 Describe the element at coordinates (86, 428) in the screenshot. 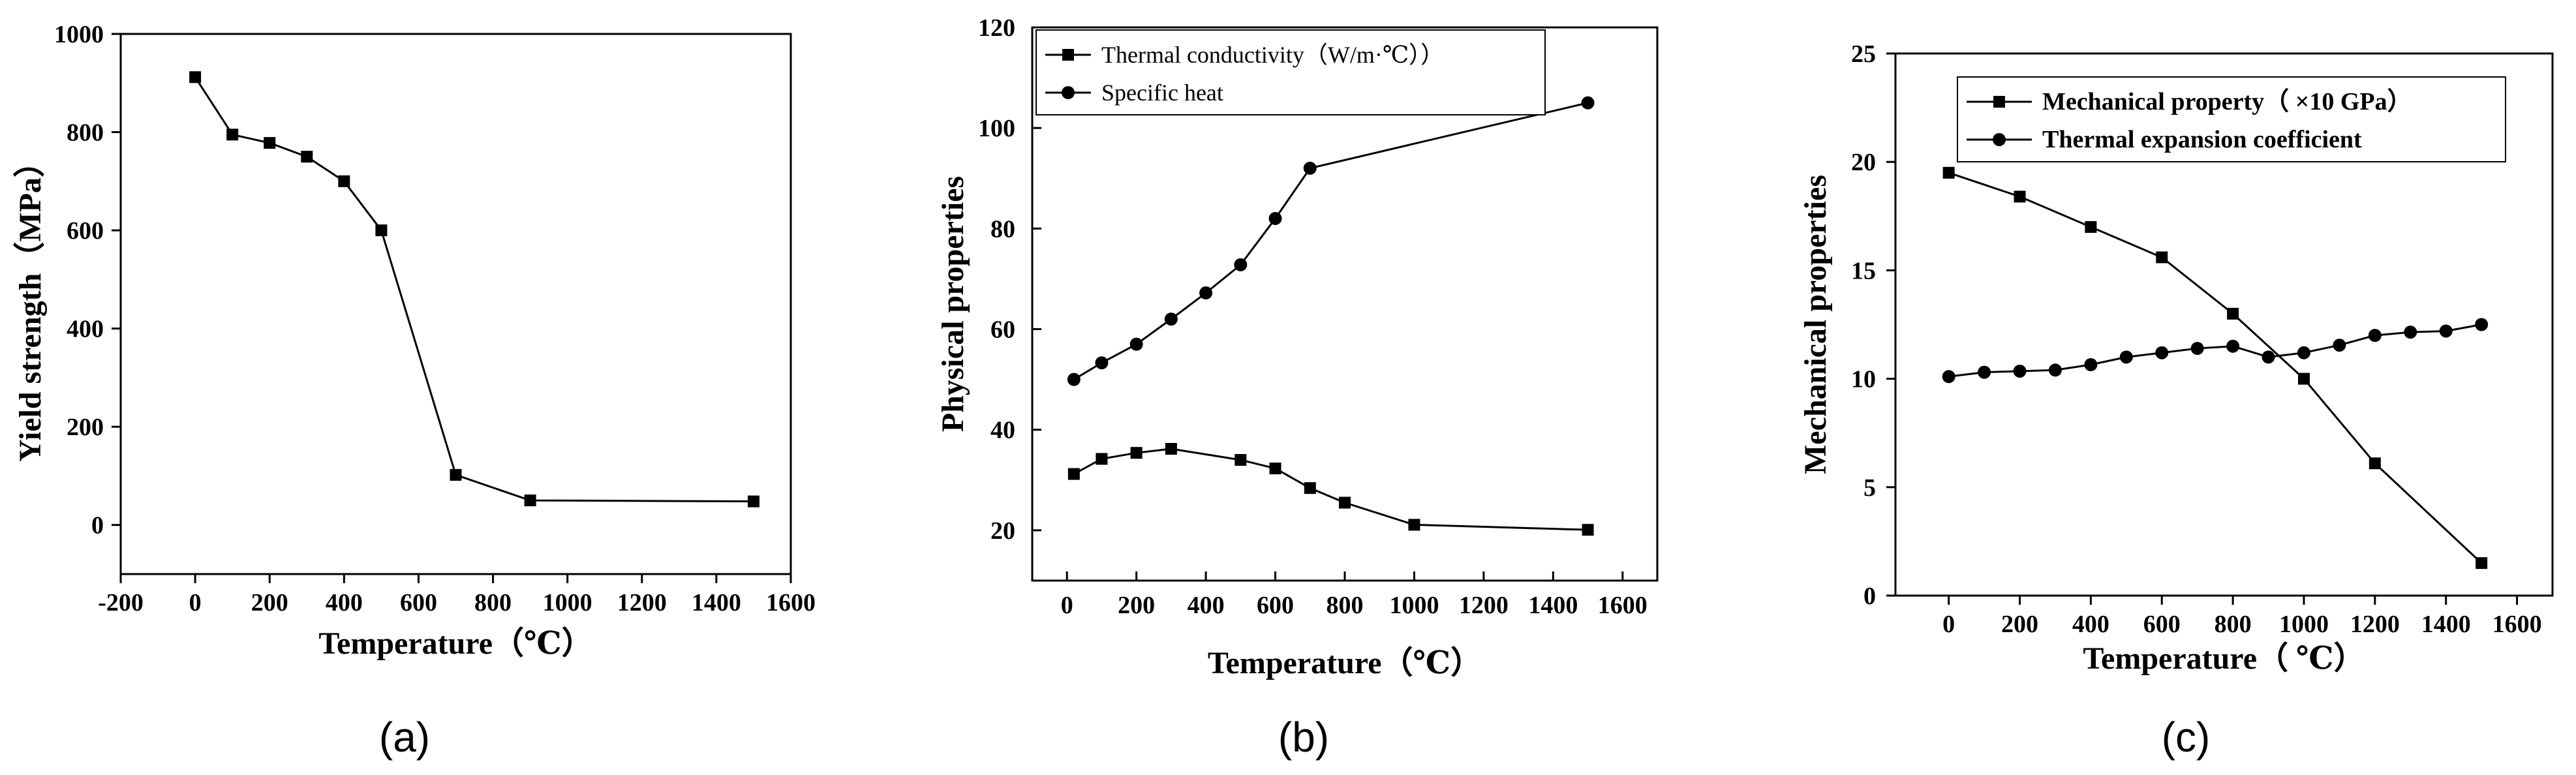

I see `y-tick-label: 200` at that location.